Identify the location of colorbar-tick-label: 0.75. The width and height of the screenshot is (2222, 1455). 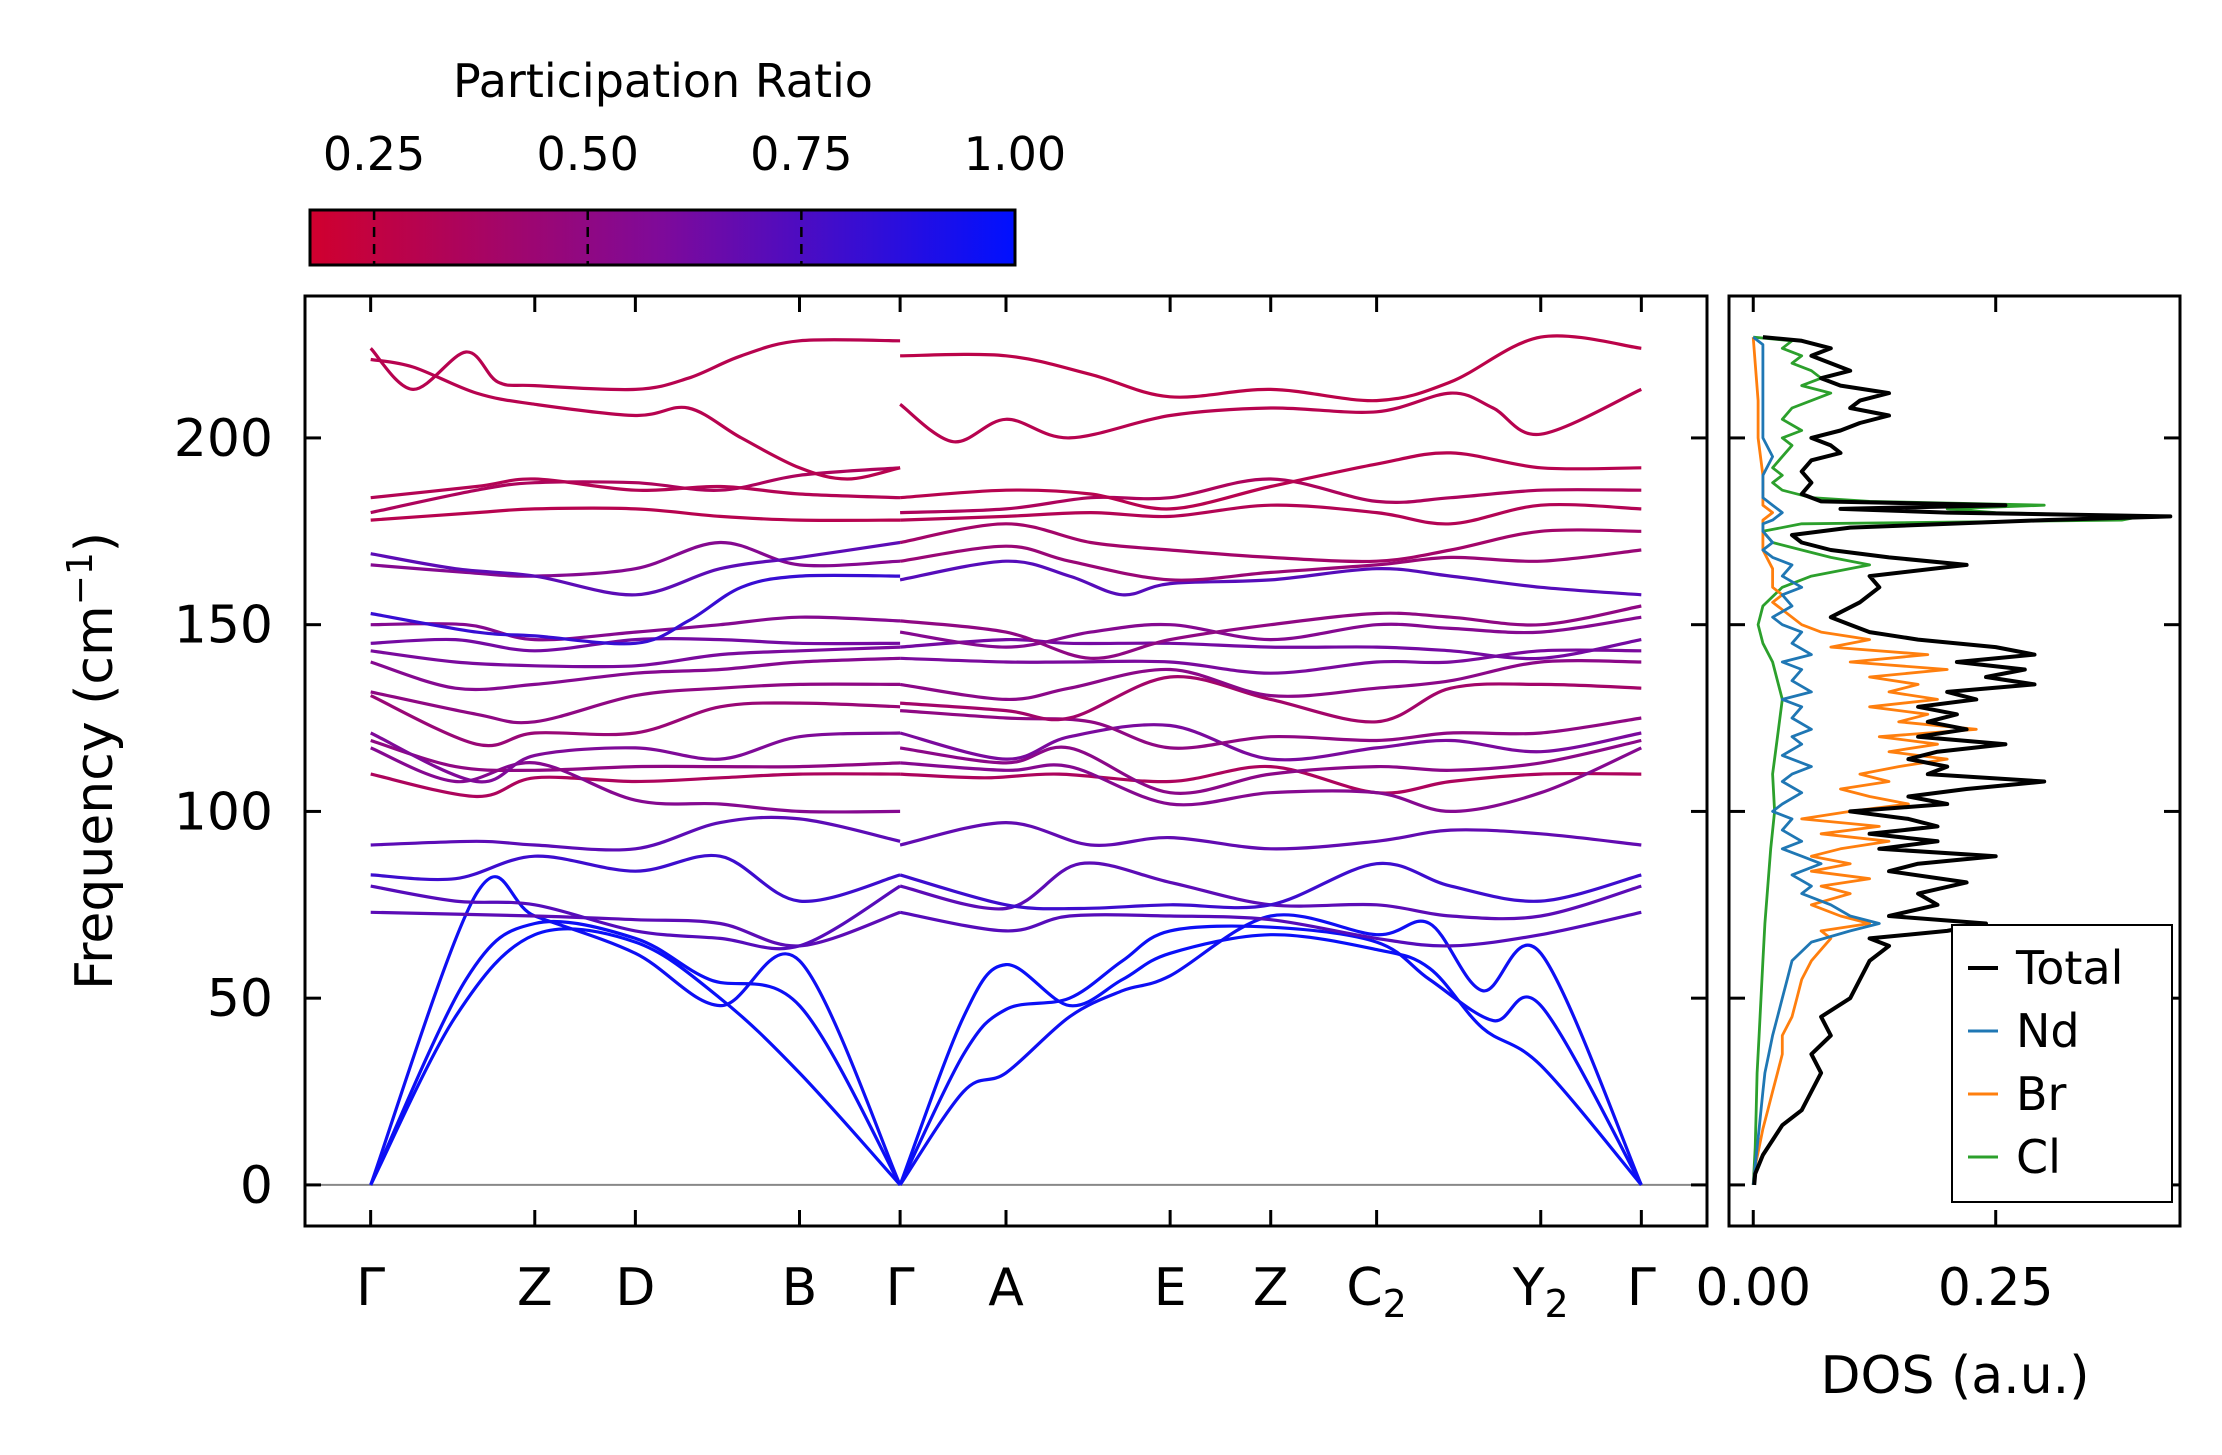
(801, 154).